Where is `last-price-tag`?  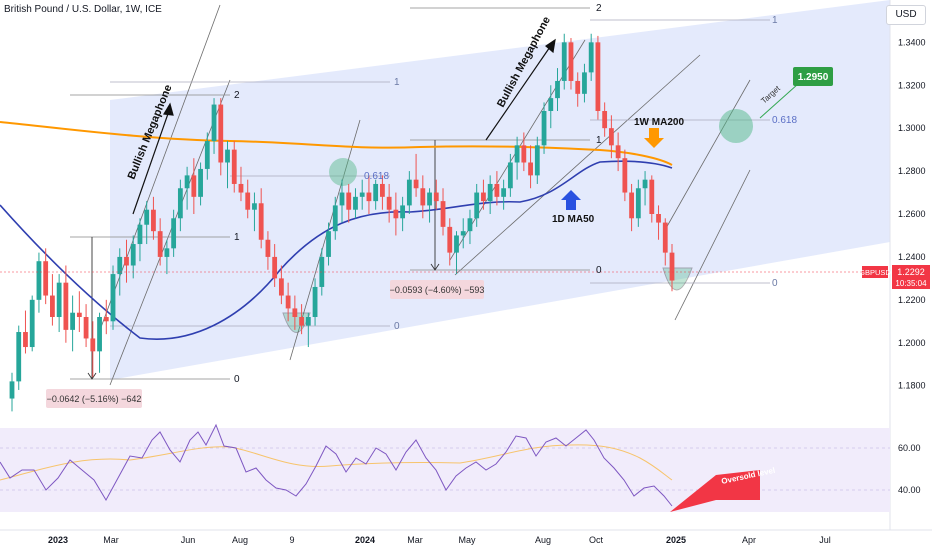 last-price-tag is located at coordinates (911, 277).